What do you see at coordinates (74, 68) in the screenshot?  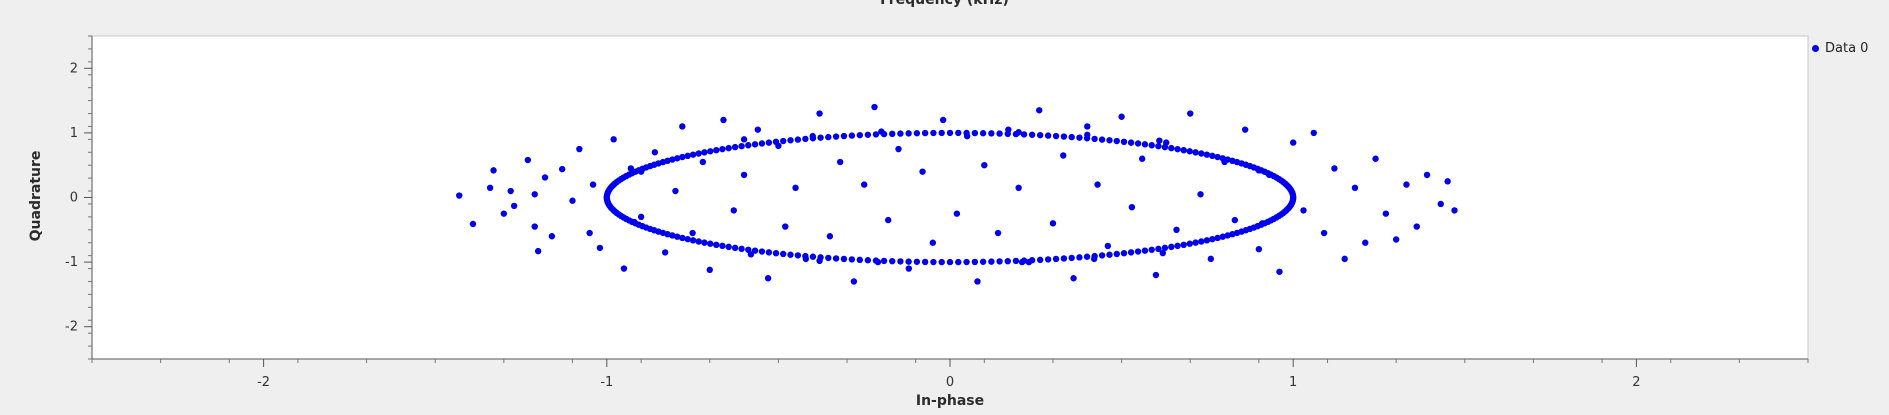 I see `y-tick-label: 2` at bounding box center [74, 68].